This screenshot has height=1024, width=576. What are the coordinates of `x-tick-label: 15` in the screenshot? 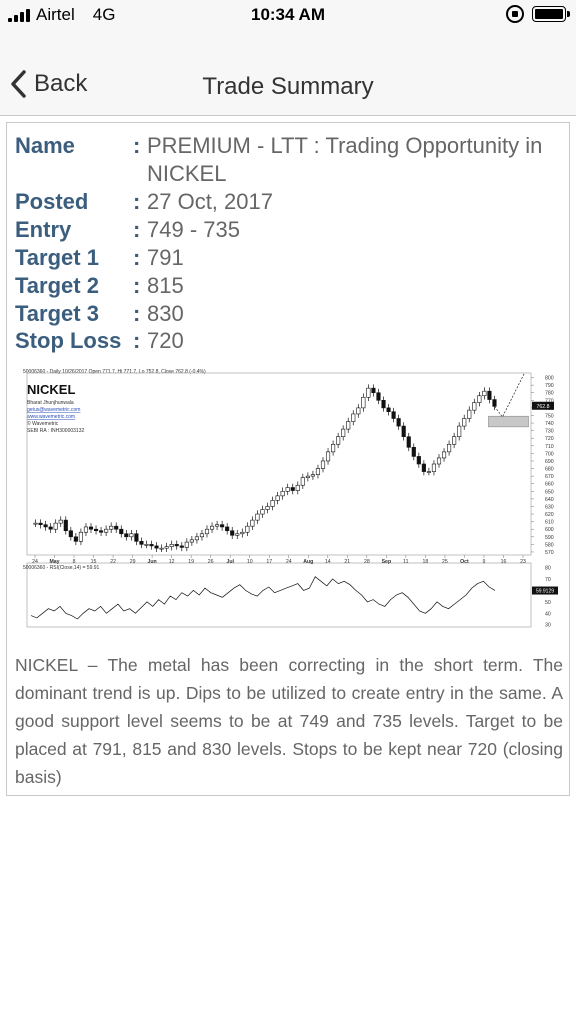 It's located at (94, 562).